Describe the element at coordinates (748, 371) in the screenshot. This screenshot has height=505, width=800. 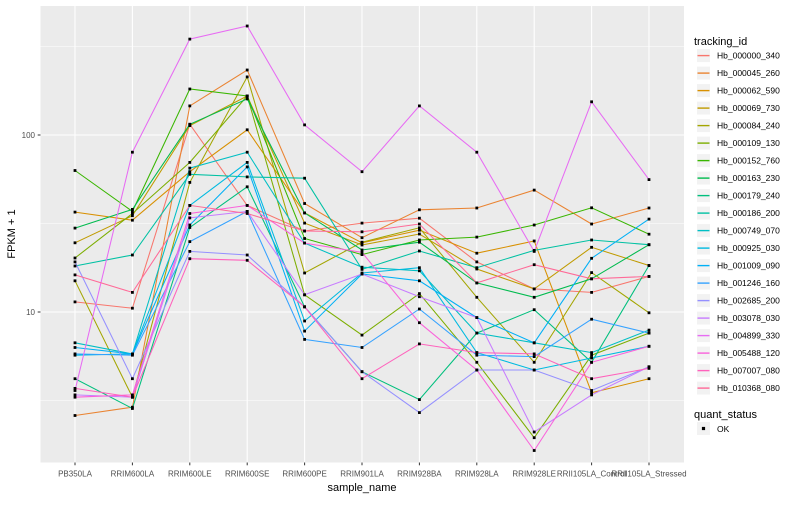
I see `legend-item-label: Hb_007007_080` at that location.